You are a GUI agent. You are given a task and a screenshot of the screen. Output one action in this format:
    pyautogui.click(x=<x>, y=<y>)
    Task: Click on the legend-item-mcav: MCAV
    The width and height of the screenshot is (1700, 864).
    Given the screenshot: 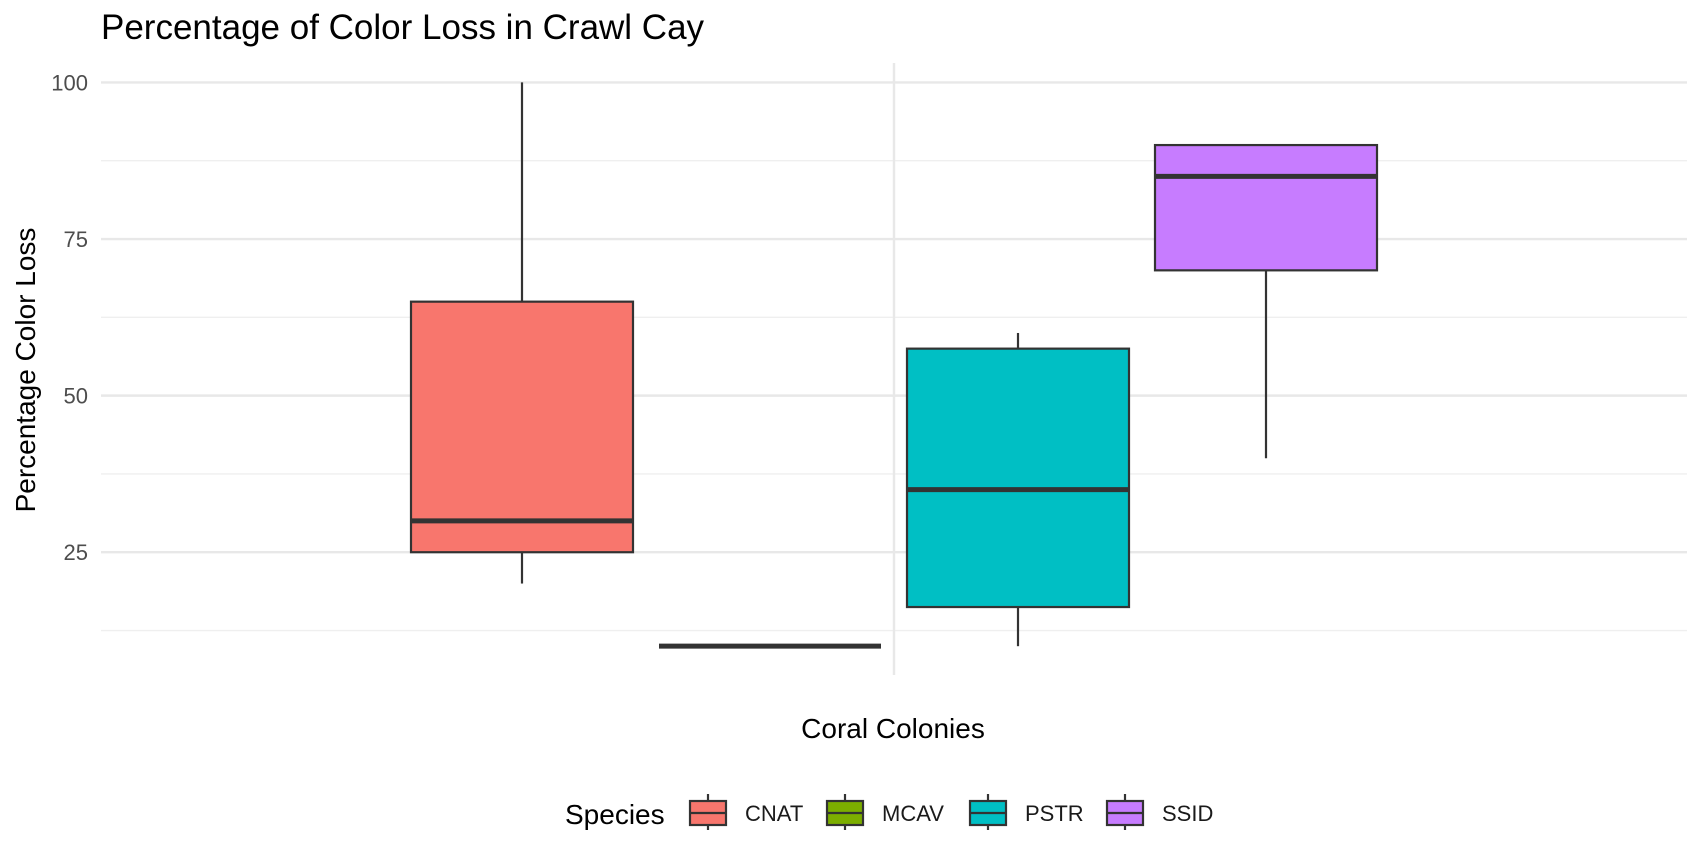 What is the action you would take?
    pyautogui.click(x=884, y=812)
    